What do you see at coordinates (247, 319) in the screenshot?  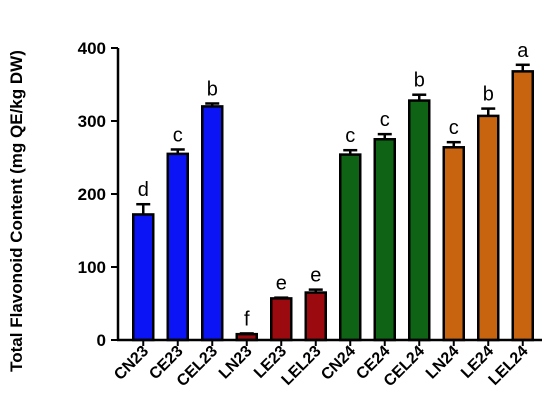 I see `significance-letter: f` at bounding box center [247, 319].